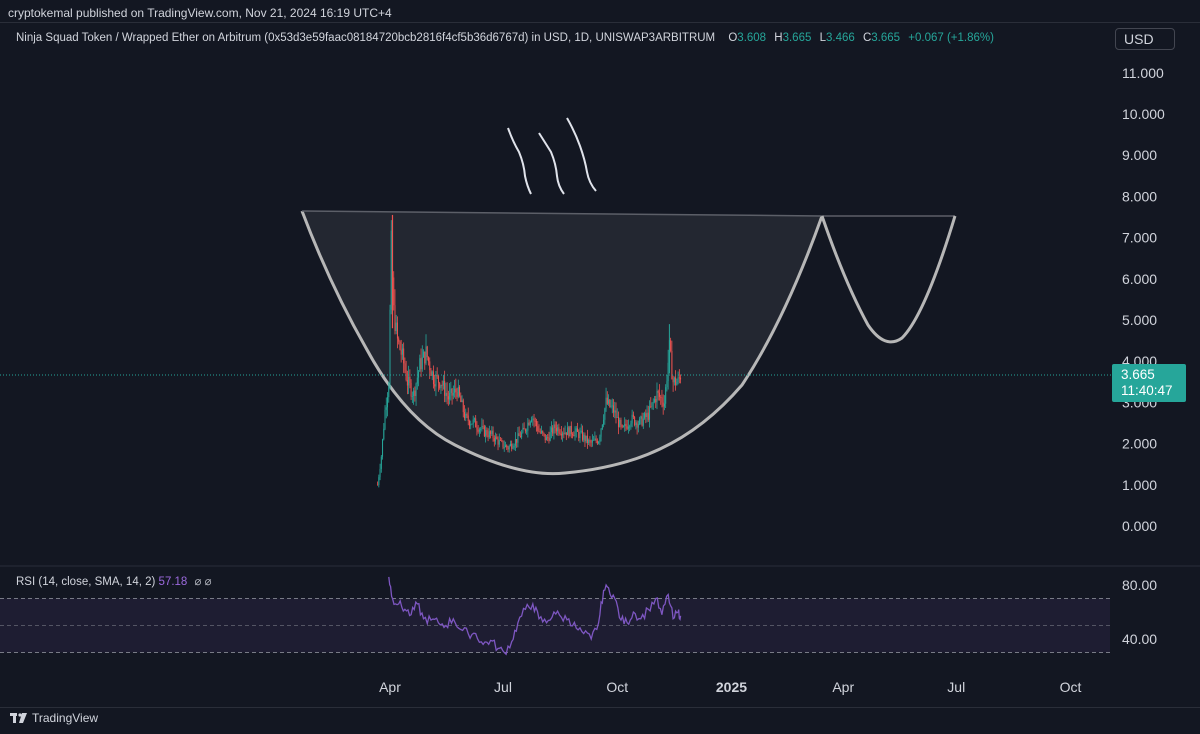 The height and width of the screenshot is (734, 1200). Describe the element at coordinates (1145, 39) in the screenshot. I see `currency-button: USD` at that location.